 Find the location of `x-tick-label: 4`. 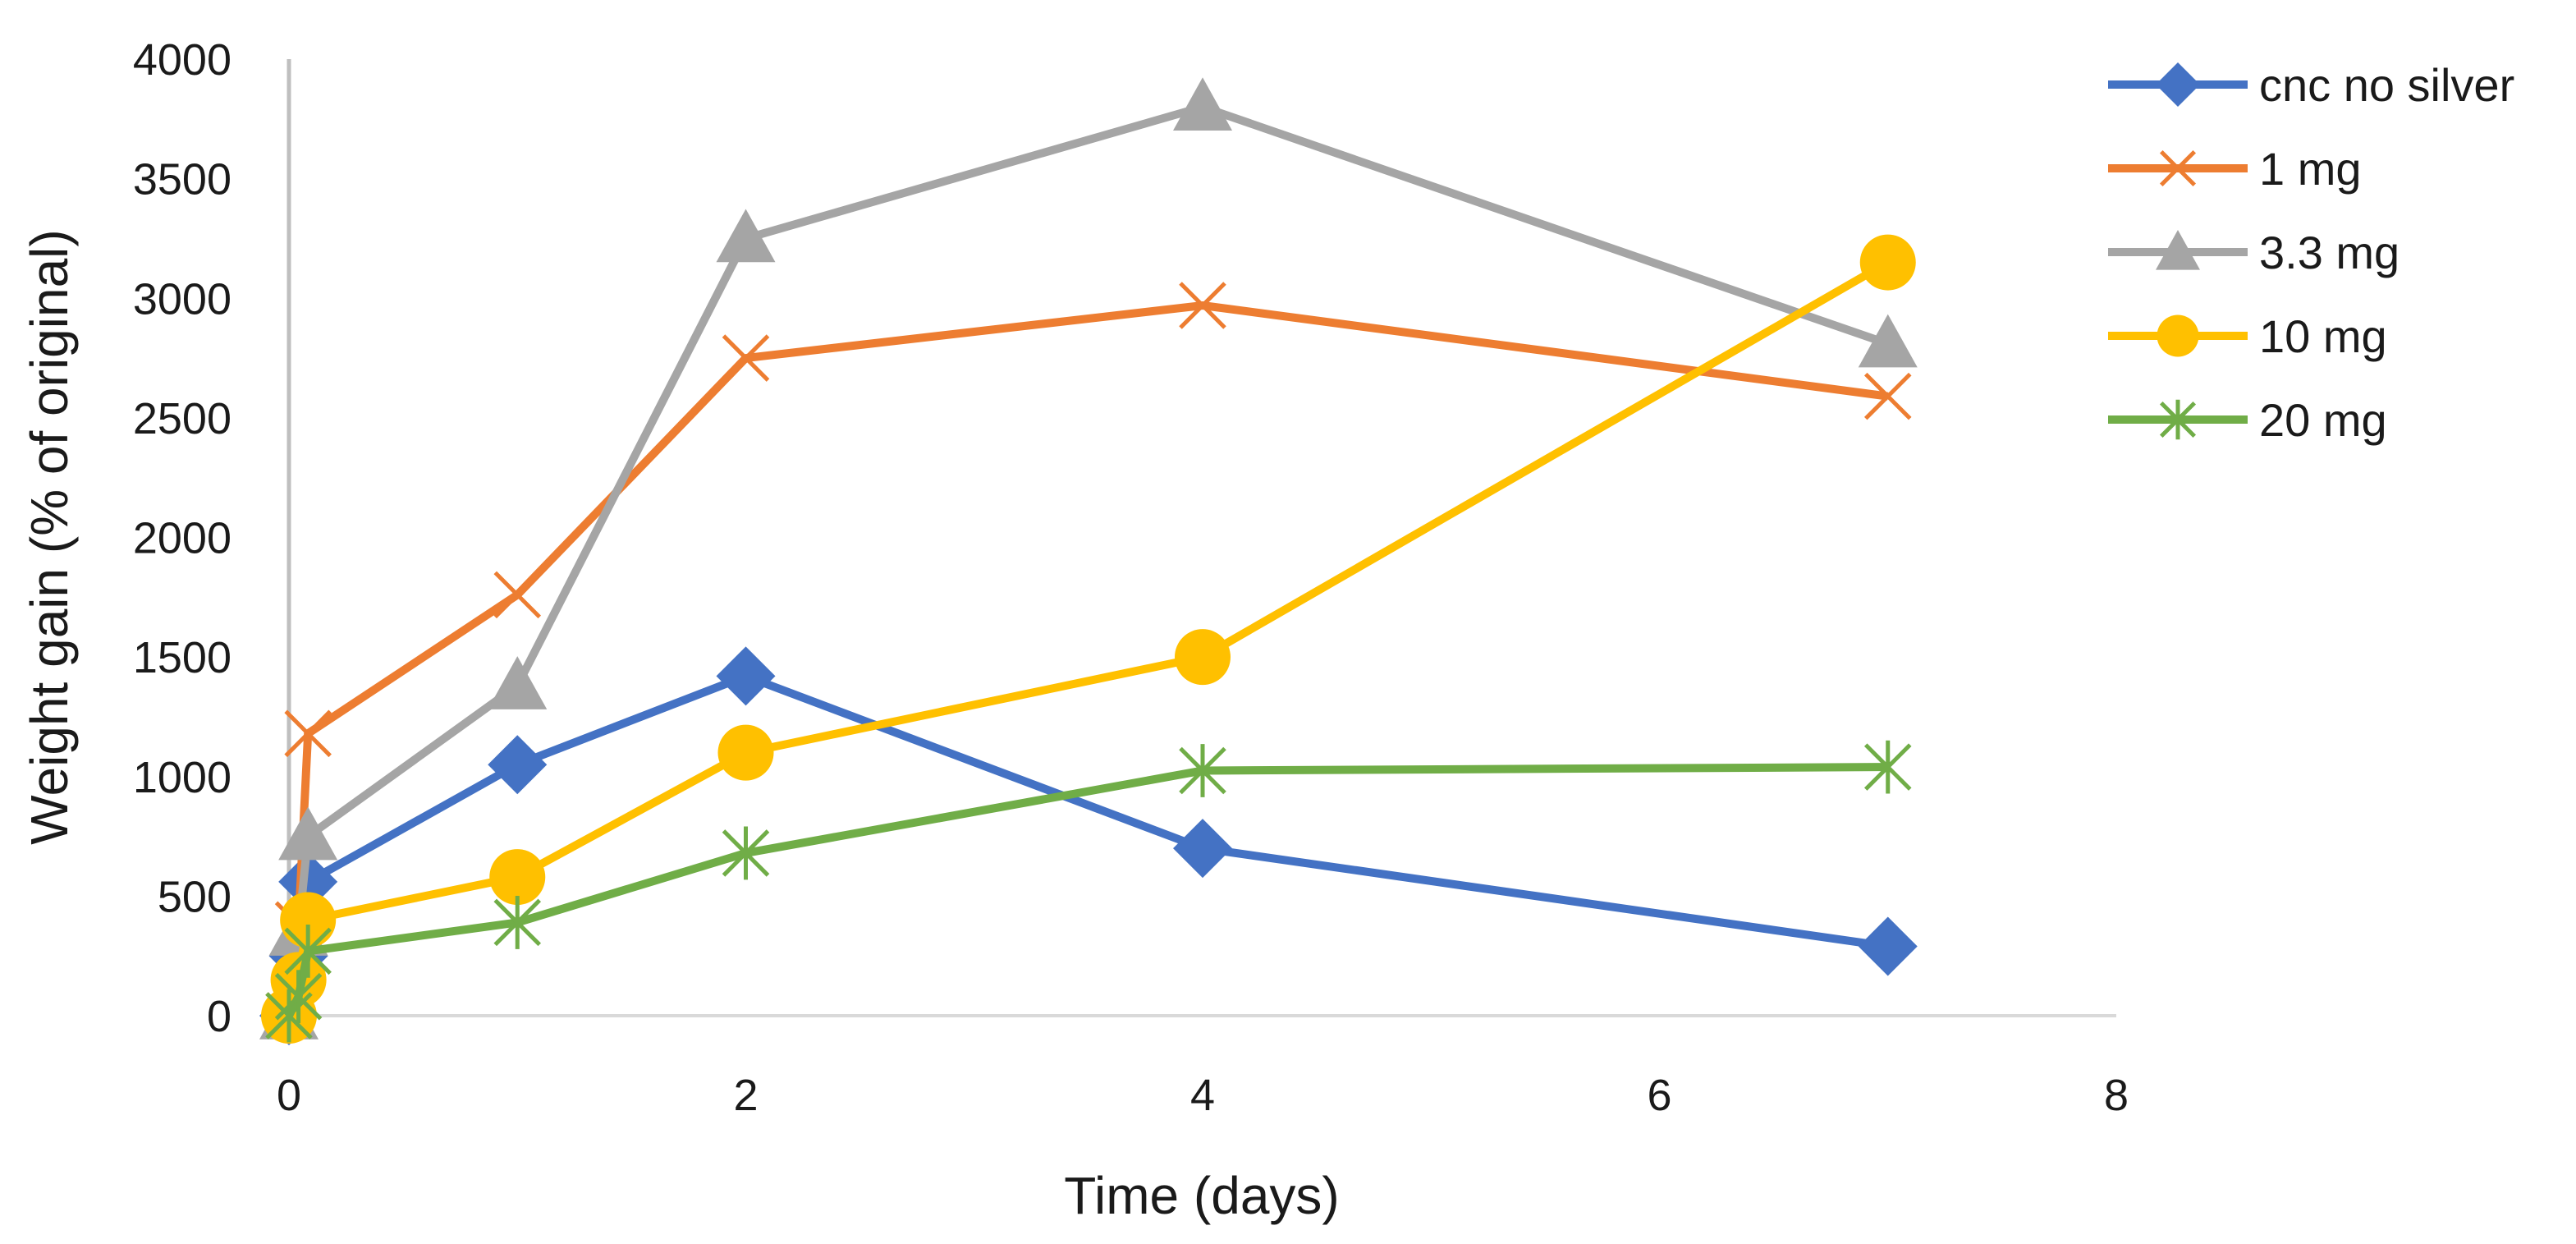

x-tick-label: 4 is located at coordinates (1203, 1096).